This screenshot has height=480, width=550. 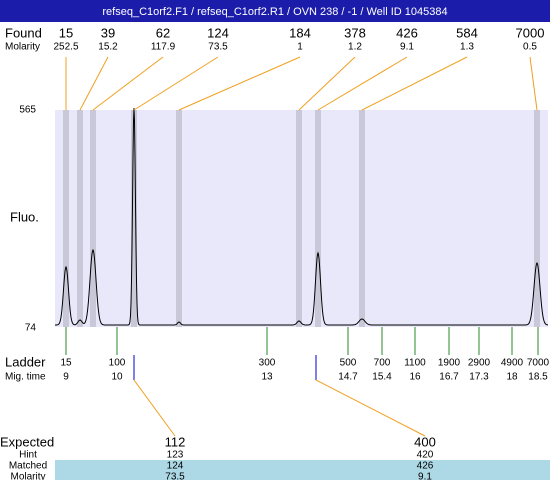 What do you see at coordinates (267, 363) in the screenshot?
I see `ladder-size: 300` at bounding box center [267, 363].